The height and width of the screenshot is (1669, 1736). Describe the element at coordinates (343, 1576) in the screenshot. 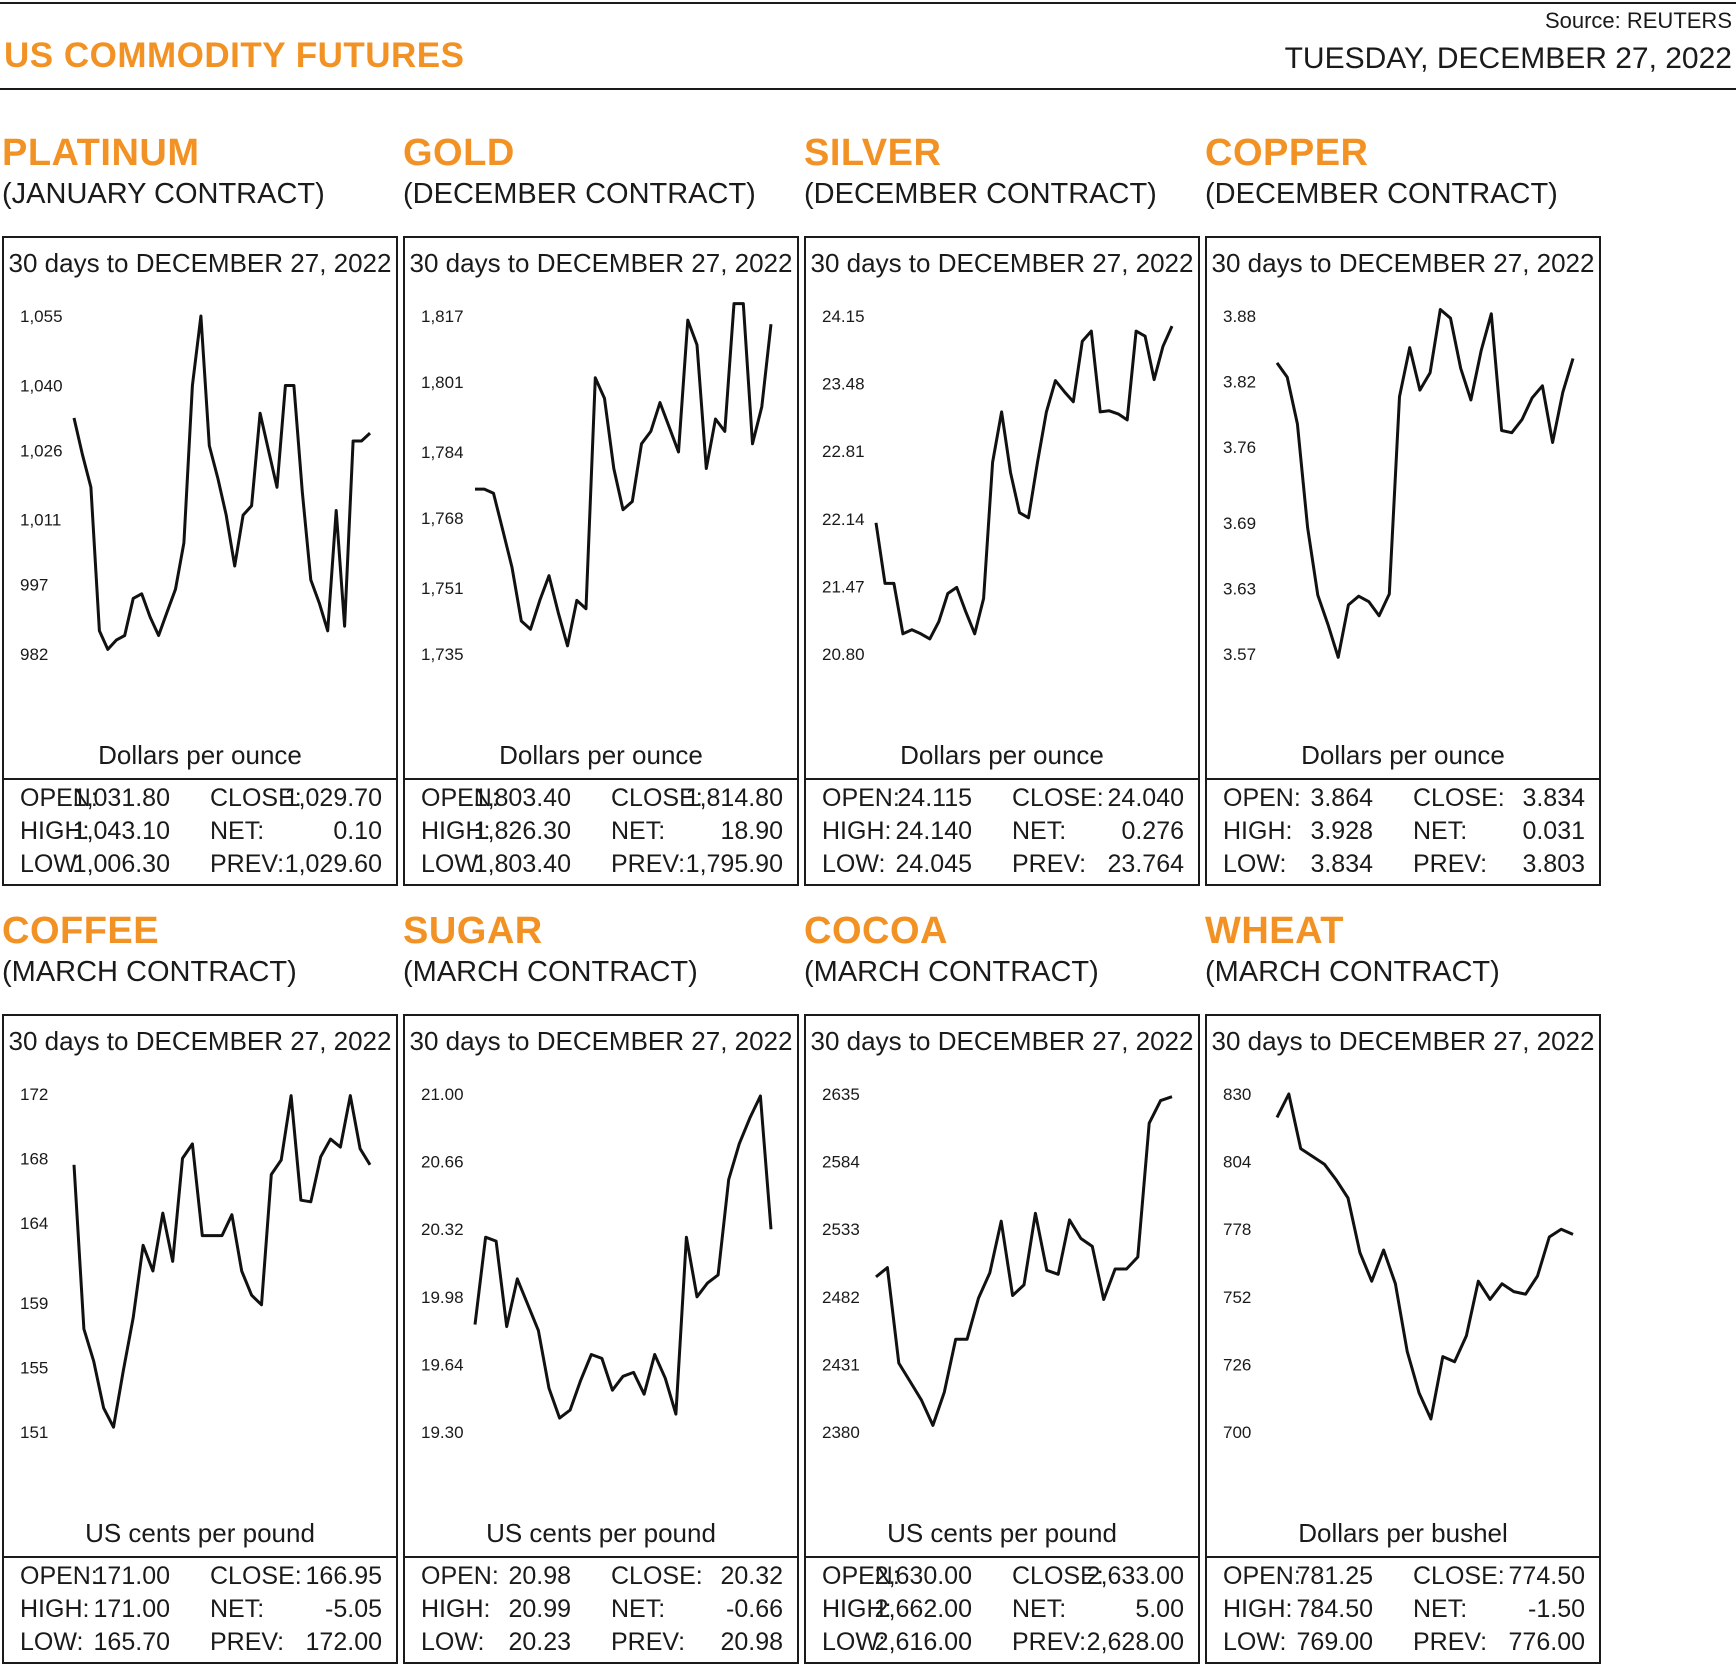

I see `close-value: 166.95` at that location.